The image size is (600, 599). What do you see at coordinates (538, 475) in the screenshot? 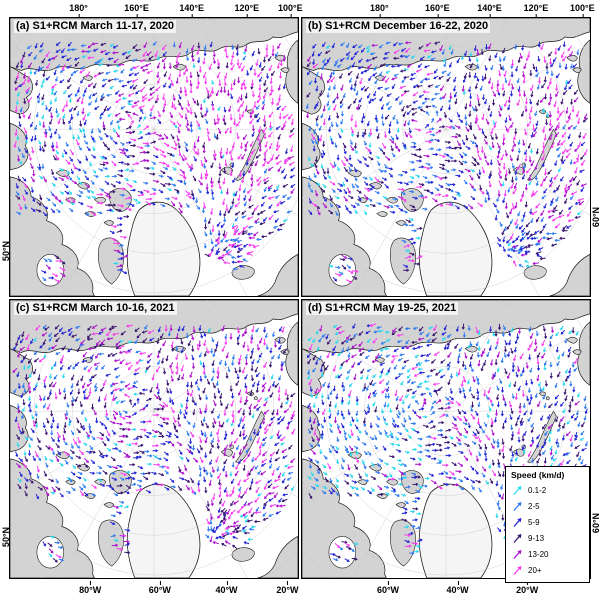
I see `legend-title: Speed (km/d)` at bounding box center [538, 475].